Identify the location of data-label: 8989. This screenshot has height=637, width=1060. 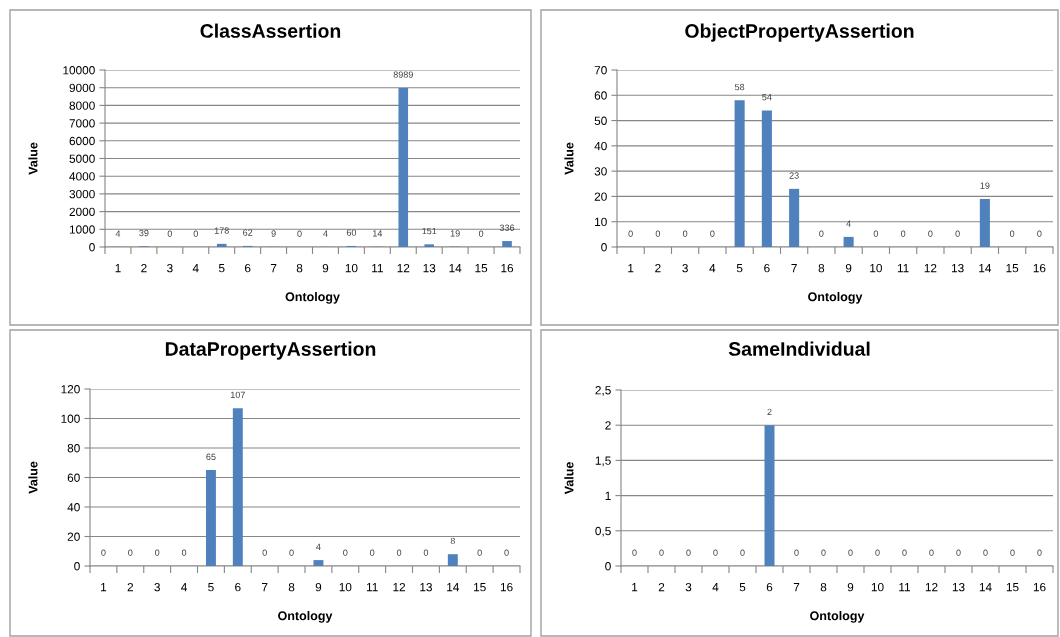
(403, 74).